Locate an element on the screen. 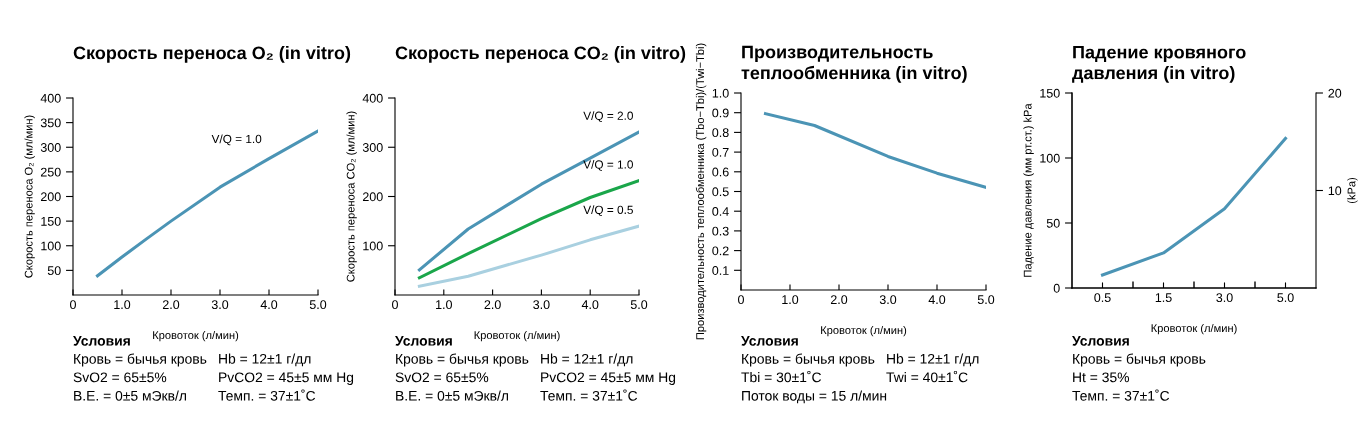 The height and width of the screenshot is (426, 1367). x-tick-label: 1.5 is located at coordinates (1163, 298).